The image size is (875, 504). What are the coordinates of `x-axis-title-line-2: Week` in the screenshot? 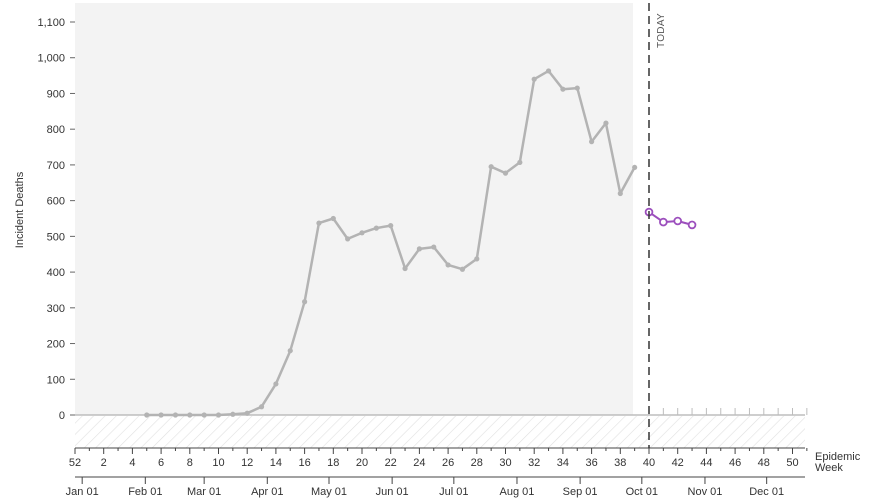 It's located at (829, 468).